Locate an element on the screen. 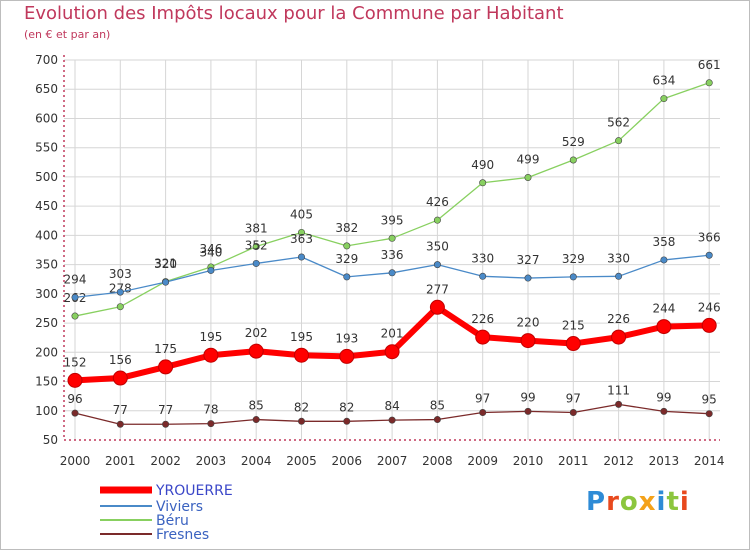 The image size is (750, 550). x-tick-label: 2004 is located at coordinates (256, 461).